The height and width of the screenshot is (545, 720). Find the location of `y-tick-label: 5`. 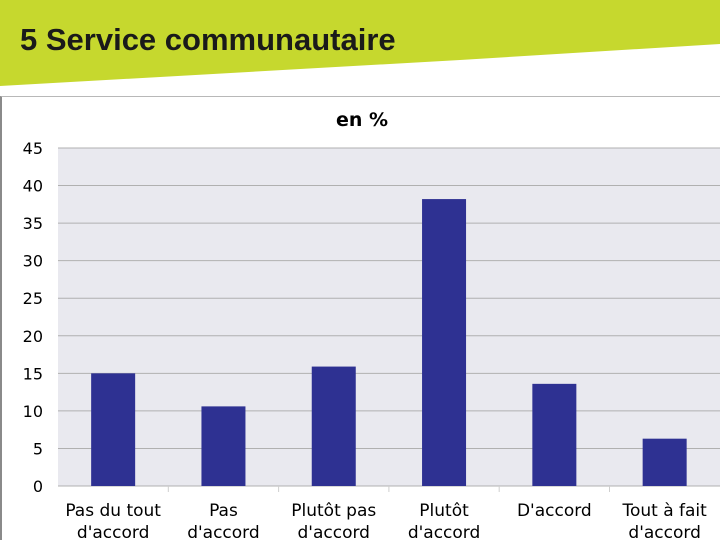

y-tick-label: 5 is located at coordinates (38, 448).